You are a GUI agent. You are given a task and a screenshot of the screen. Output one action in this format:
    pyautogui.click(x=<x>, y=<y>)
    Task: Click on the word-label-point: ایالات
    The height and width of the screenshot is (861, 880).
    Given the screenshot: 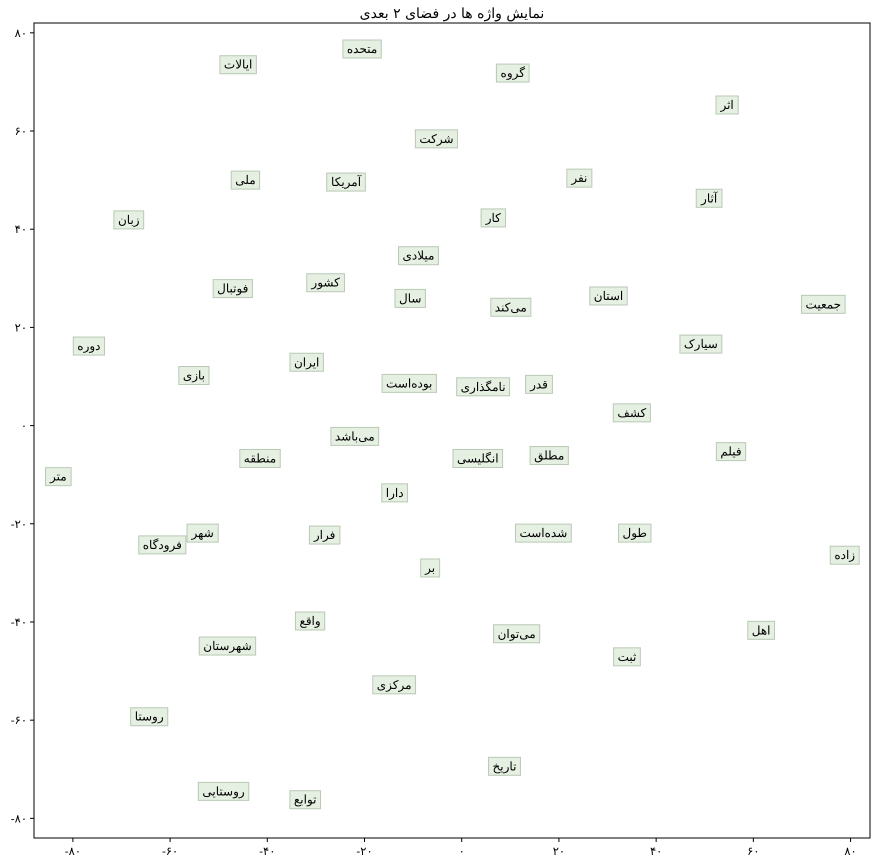 What is the action you would take?
    pyautogui.click(x=238, y=65)
    